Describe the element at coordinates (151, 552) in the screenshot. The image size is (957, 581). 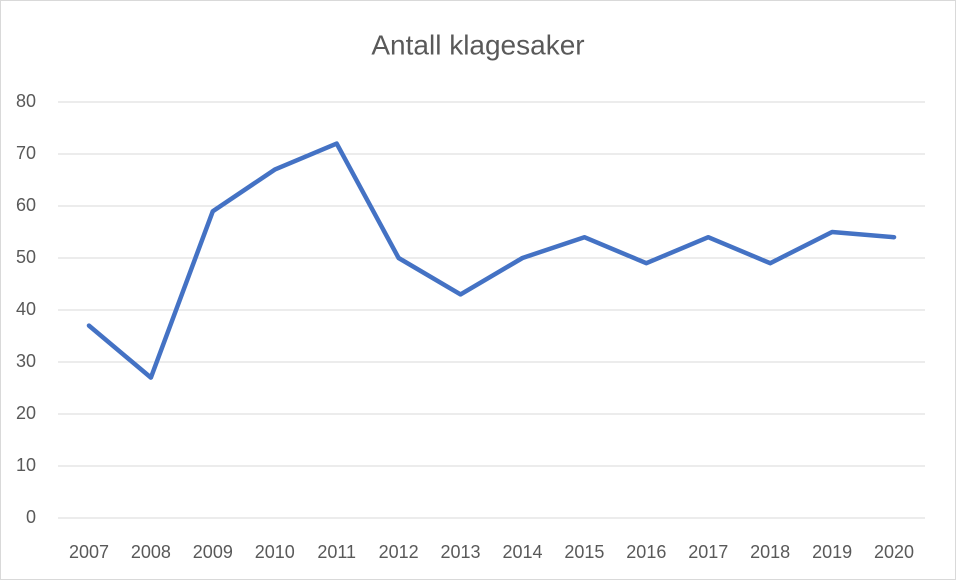
I see `x-tick-label: 2008` at that location.